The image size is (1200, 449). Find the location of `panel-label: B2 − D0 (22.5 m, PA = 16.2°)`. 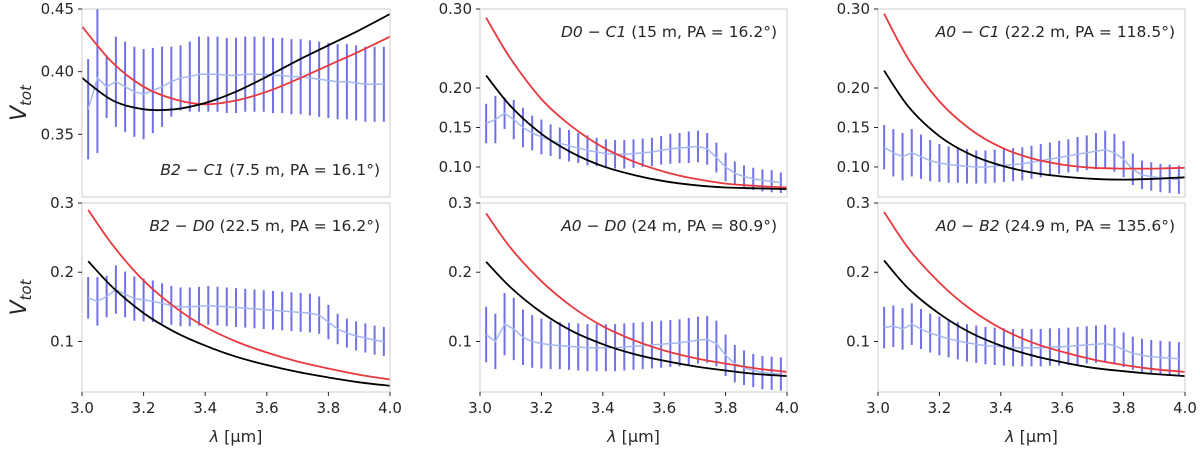

panel-label: B2 − D0 (22.5 m, PA = 16.2°) is located at coordinates (264, 226).